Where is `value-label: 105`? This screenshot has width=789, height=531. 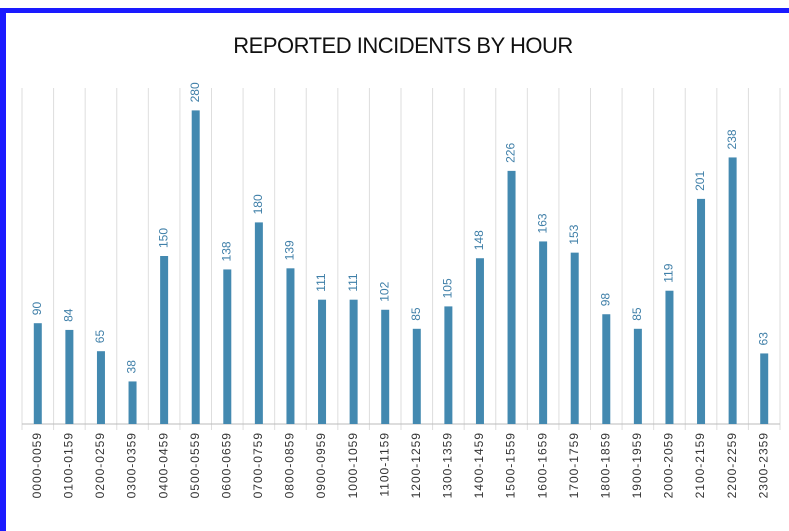
value-label: 105 is located at coordinates (448, 288).